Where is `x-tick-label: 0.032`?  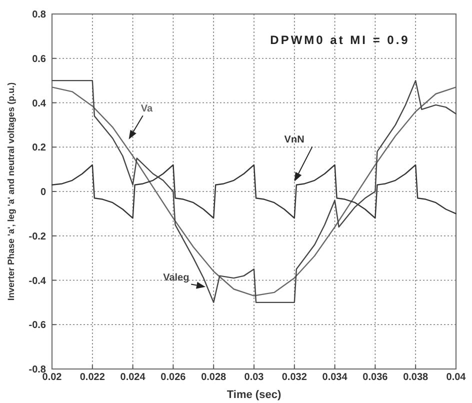 x-tick-label: 0.032 is located at coordinates (295, 377).